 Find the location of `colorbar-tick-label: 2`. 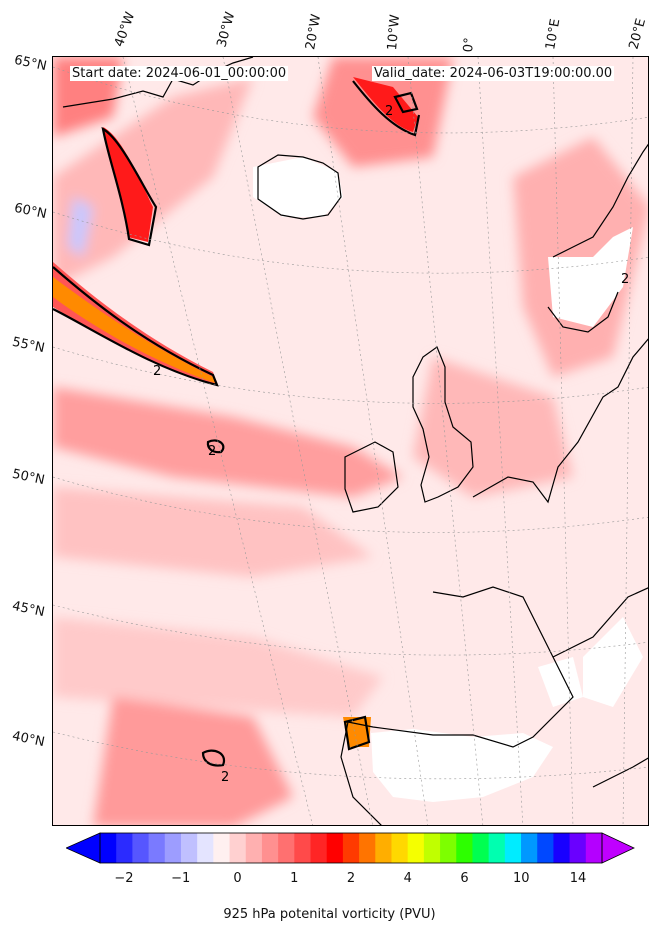

colorbar-tick-label: 2 is located at coordinates (351, 878).